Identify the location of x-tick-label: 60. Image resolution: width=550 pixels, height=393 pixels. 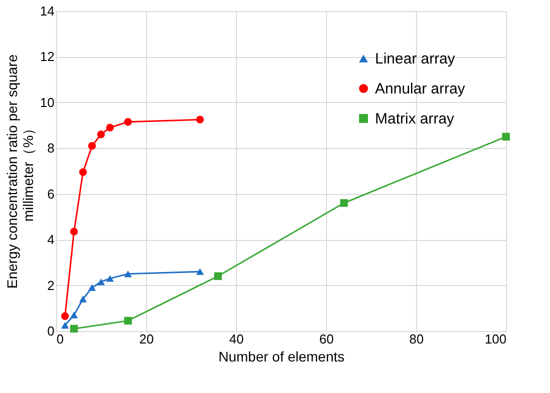
(326, 339).